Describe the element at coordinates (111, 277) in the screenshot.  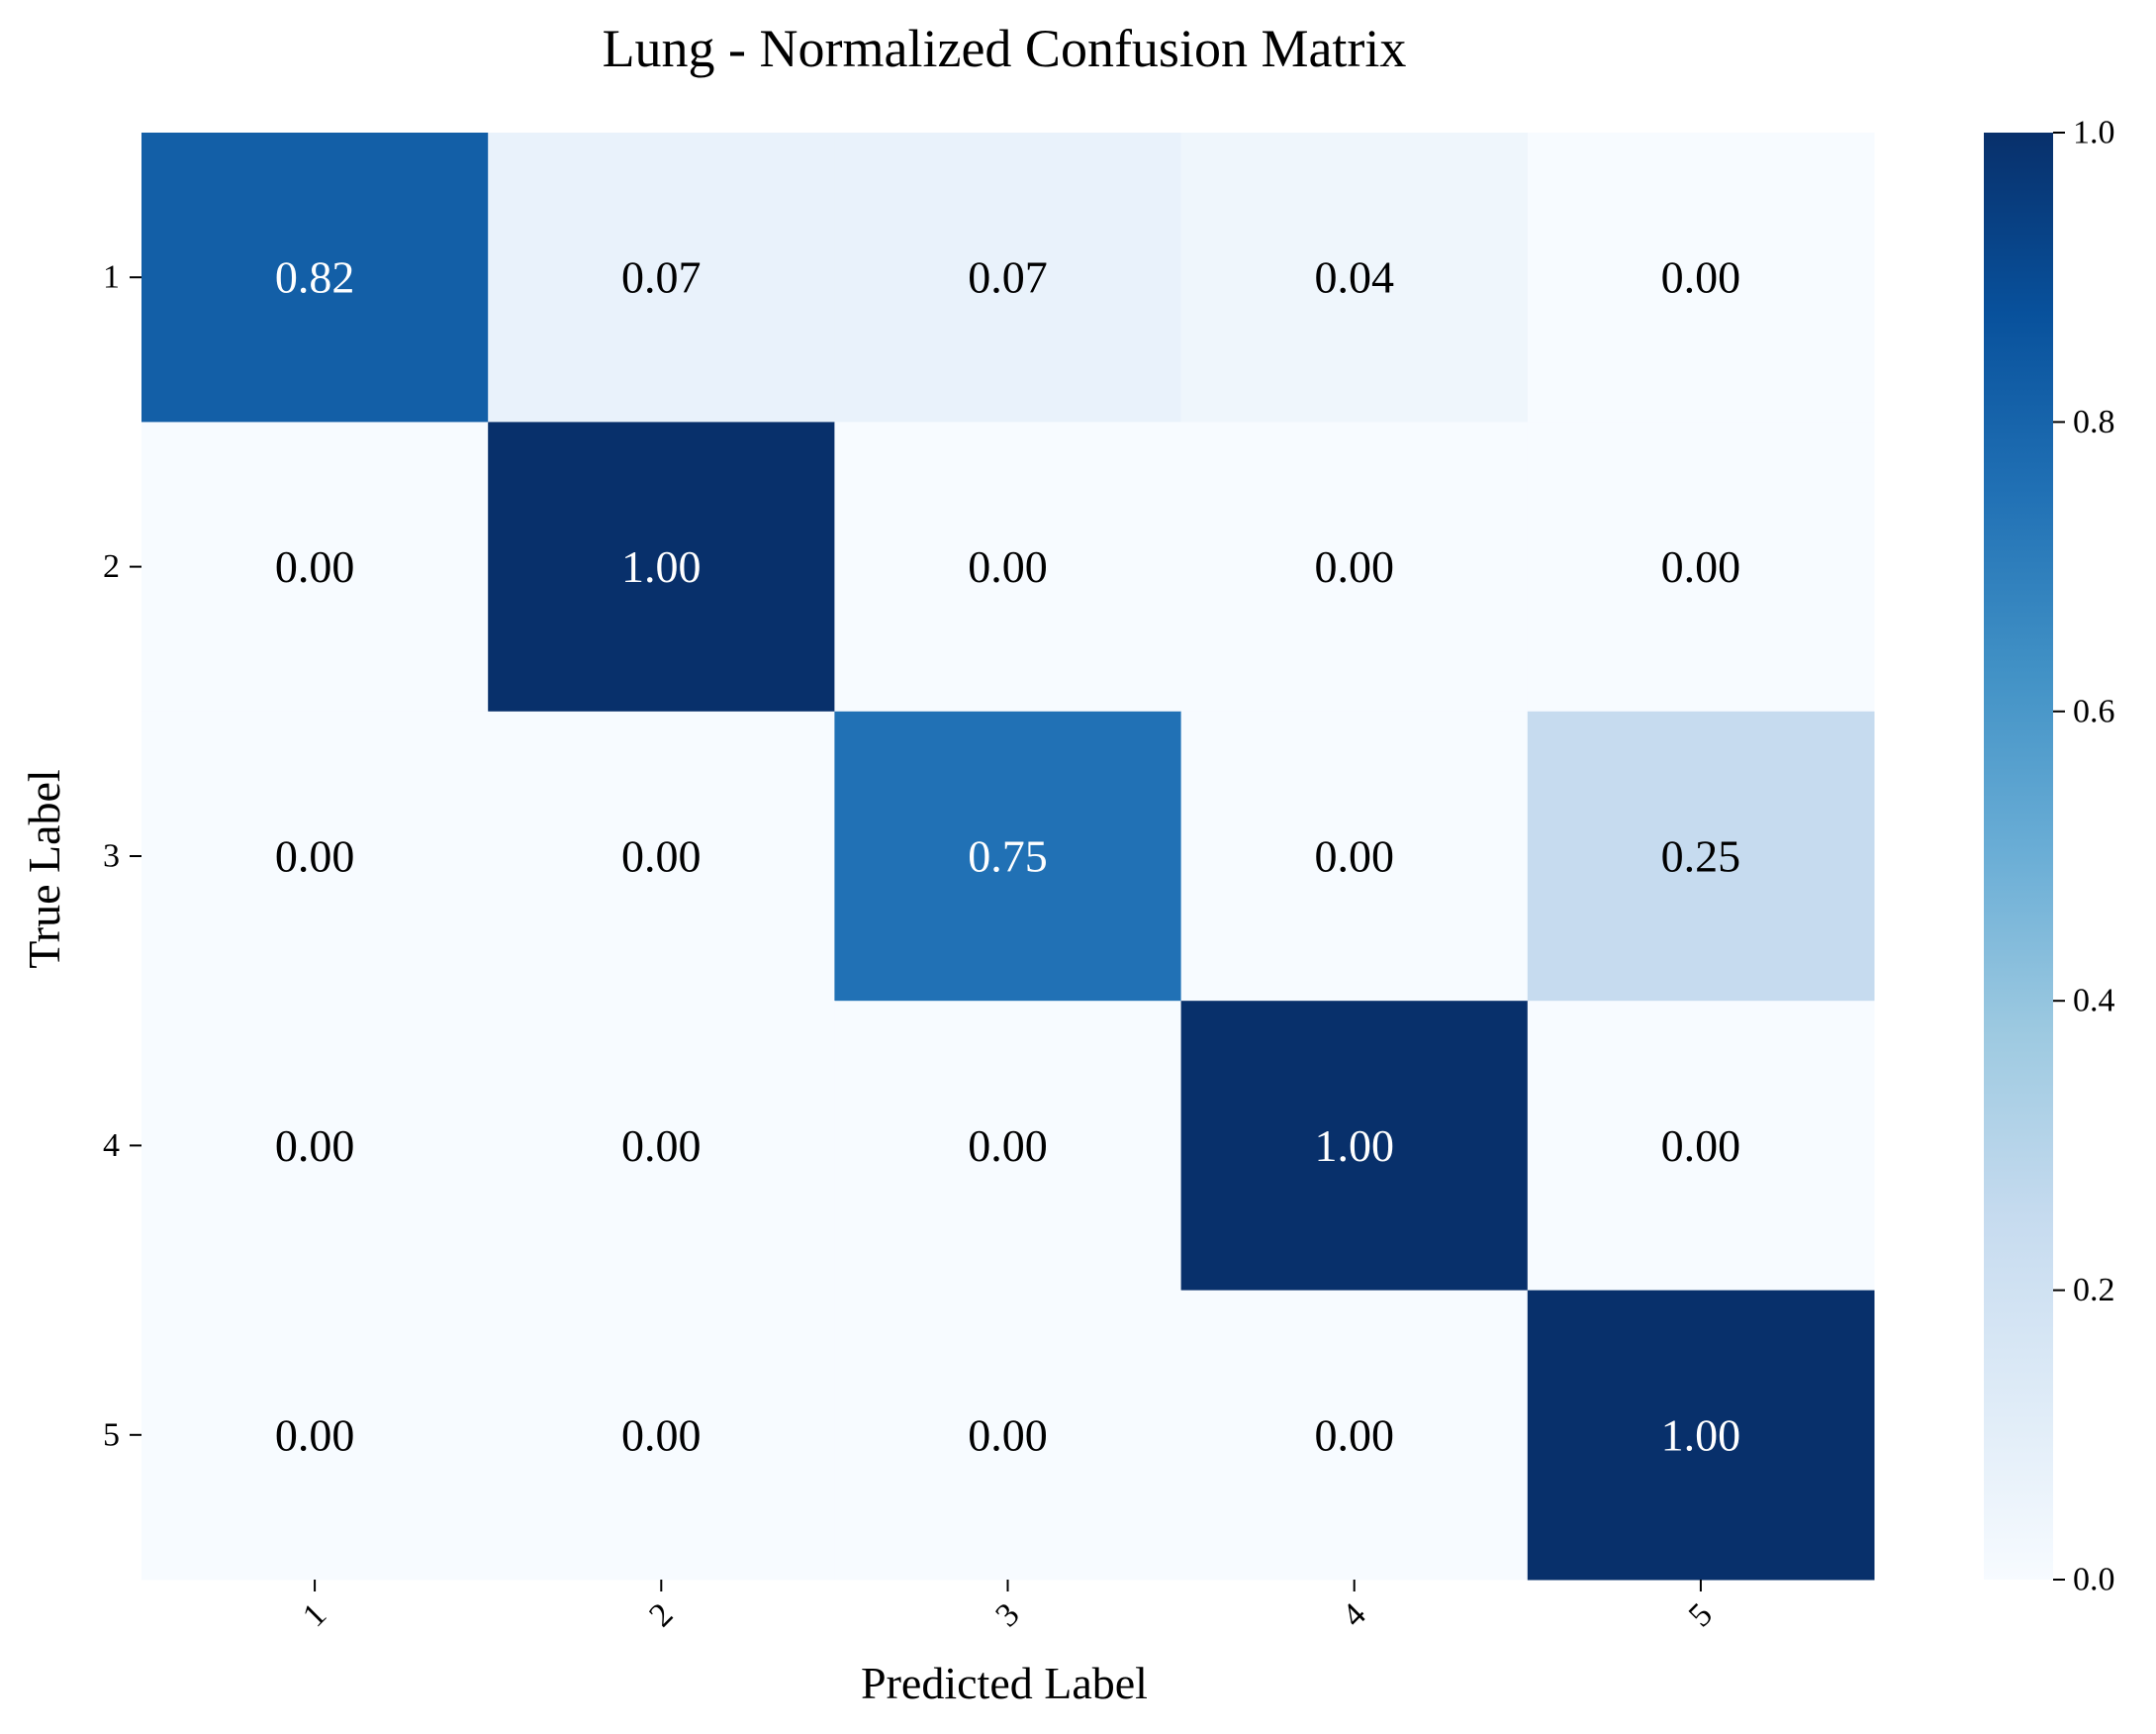
I see `y-tick-label: 1` at that location.